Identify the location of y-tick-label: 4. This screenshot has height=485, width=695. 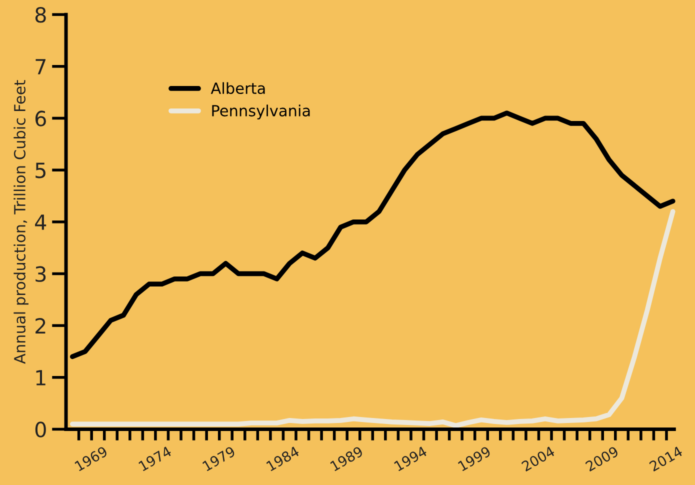
(40, 222).